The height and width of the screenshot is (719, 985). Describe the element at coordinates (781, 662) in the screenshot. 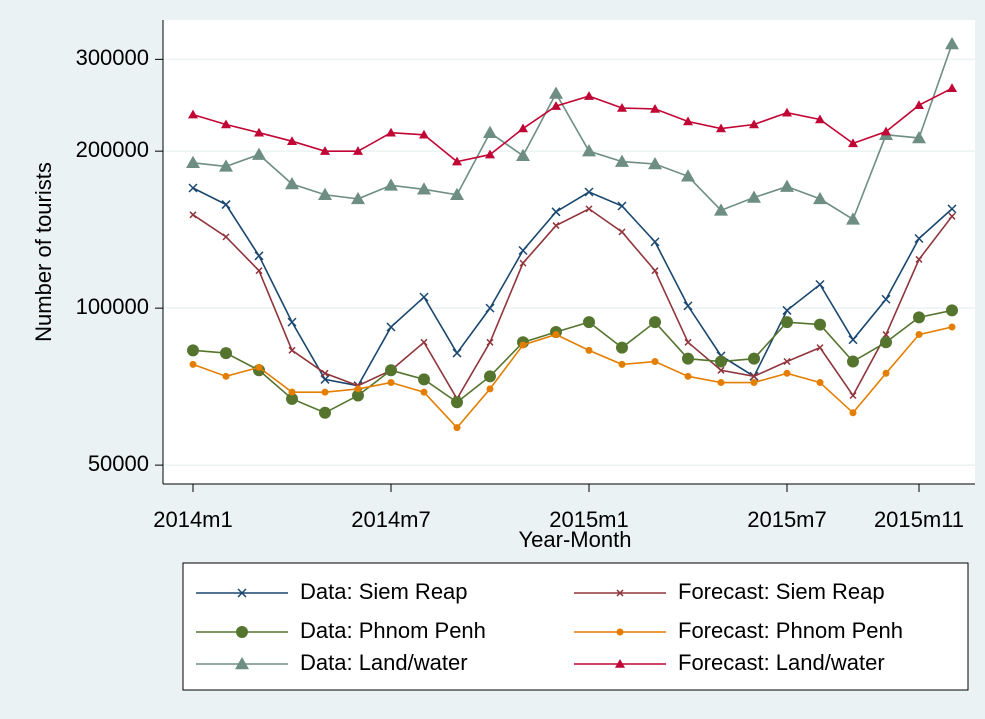

I see `legend-label: Forecast: Land/water` at that location.